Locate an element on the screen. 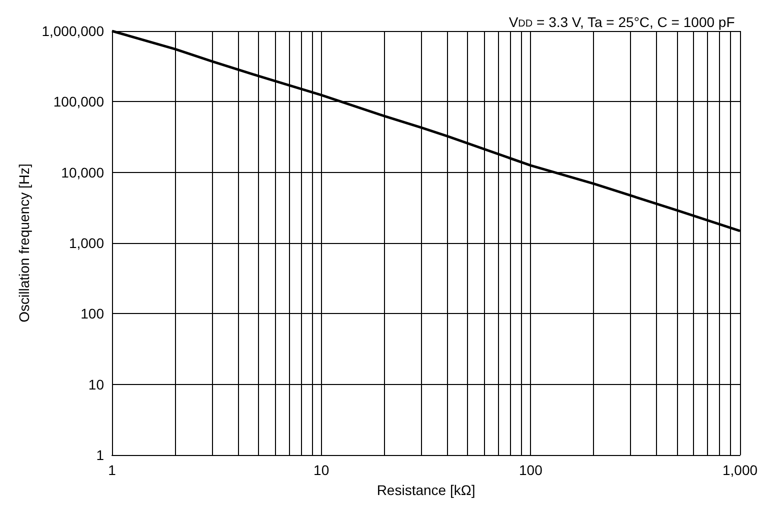 The height and width of the screenshot is (519, 773). x-tick-label: 1 is located at coordinates (112, 470).